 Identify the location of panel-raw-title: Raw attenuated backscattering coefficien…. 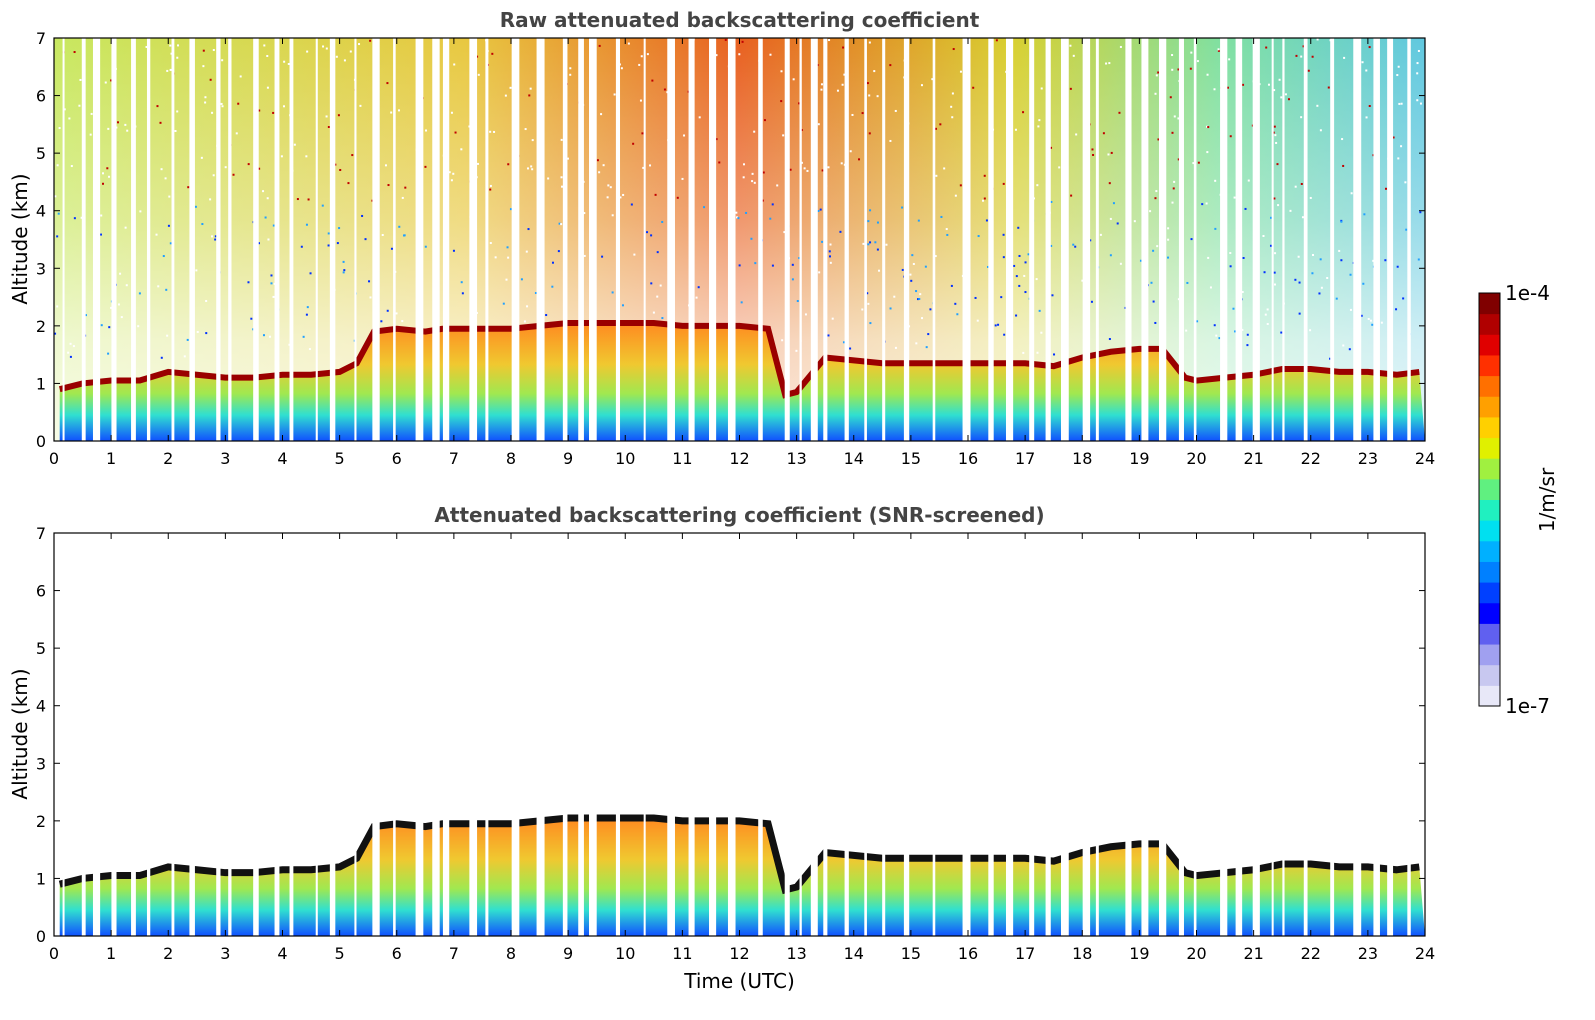
(740, 20).